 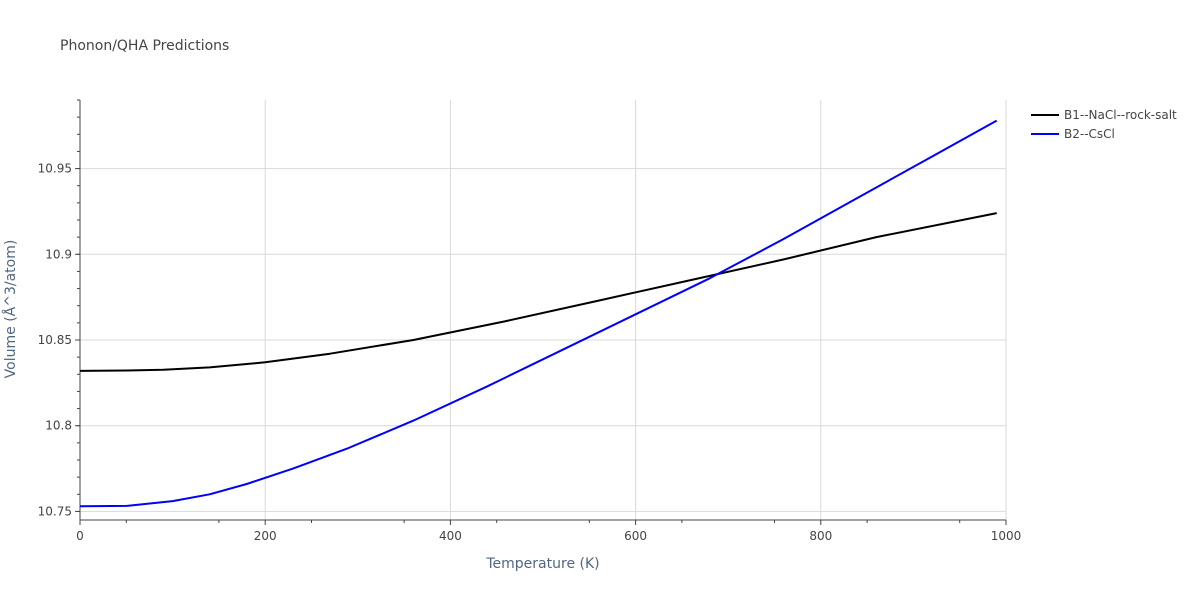 What do you see at coordinates (55, 340) in the screenshot?
I see `y-tick-label: 10.85` at bounding box center [55, 340].